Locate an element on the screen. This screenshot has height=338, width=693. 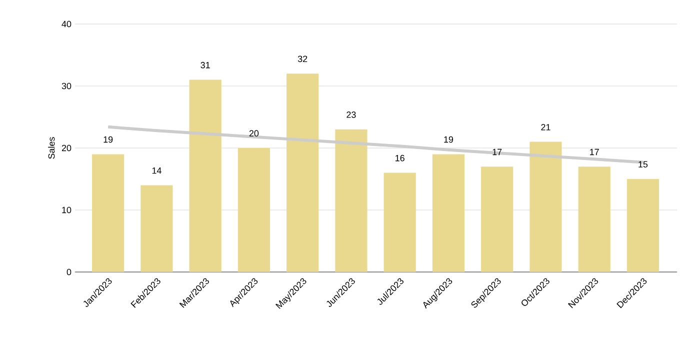
data-label: 32 is located at coordinates (303, 59).